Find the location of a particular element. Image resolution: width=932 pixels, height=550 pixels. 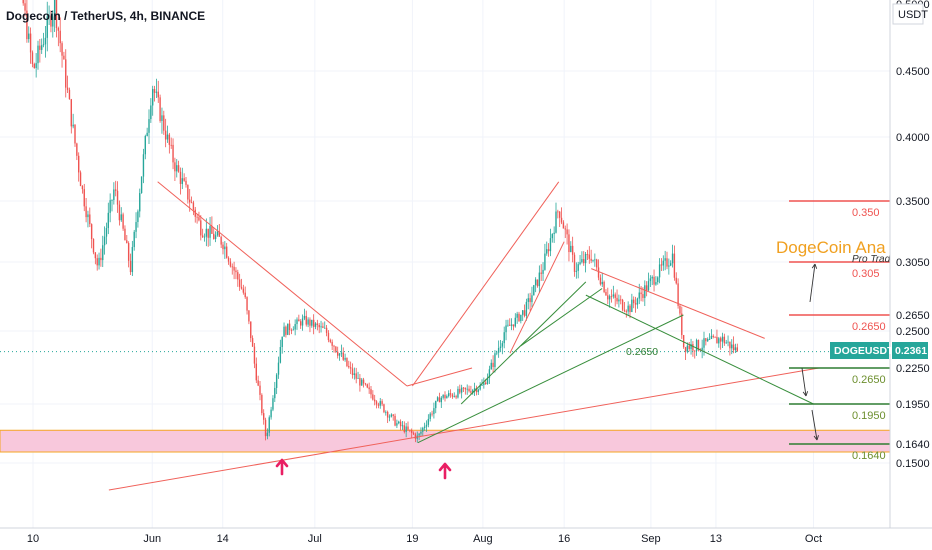

price-axis is located at coordinates (911, 264).